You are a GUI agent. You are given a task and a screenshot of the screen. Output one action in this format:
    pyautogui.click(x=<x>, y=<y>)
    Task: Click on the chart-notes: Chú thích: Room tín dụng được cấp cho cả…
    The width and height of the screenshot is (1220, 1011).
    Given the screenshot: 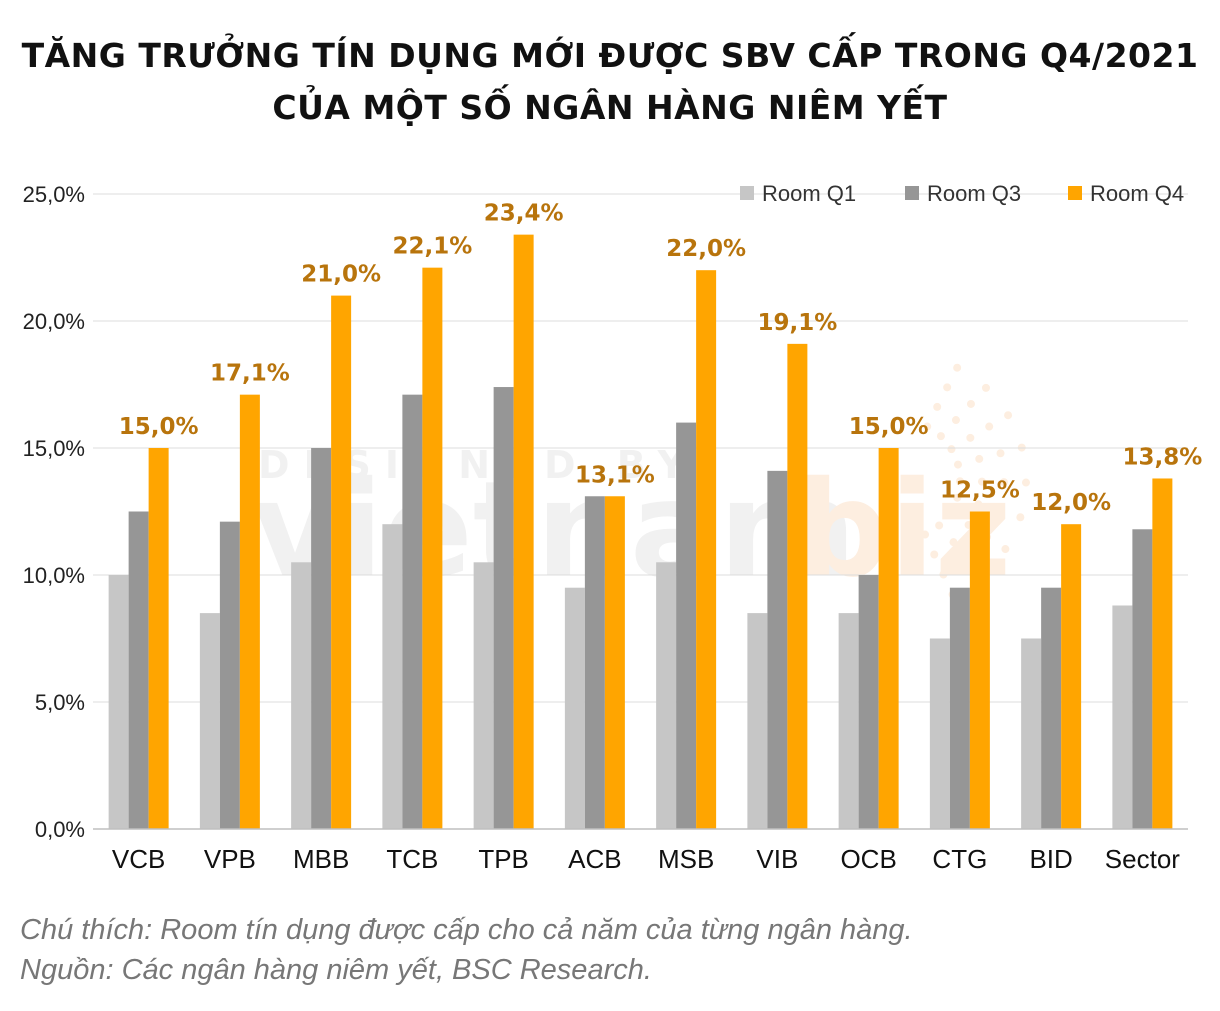 What is the action you would take?
    pyautogui.click(x=466, y=950)
    